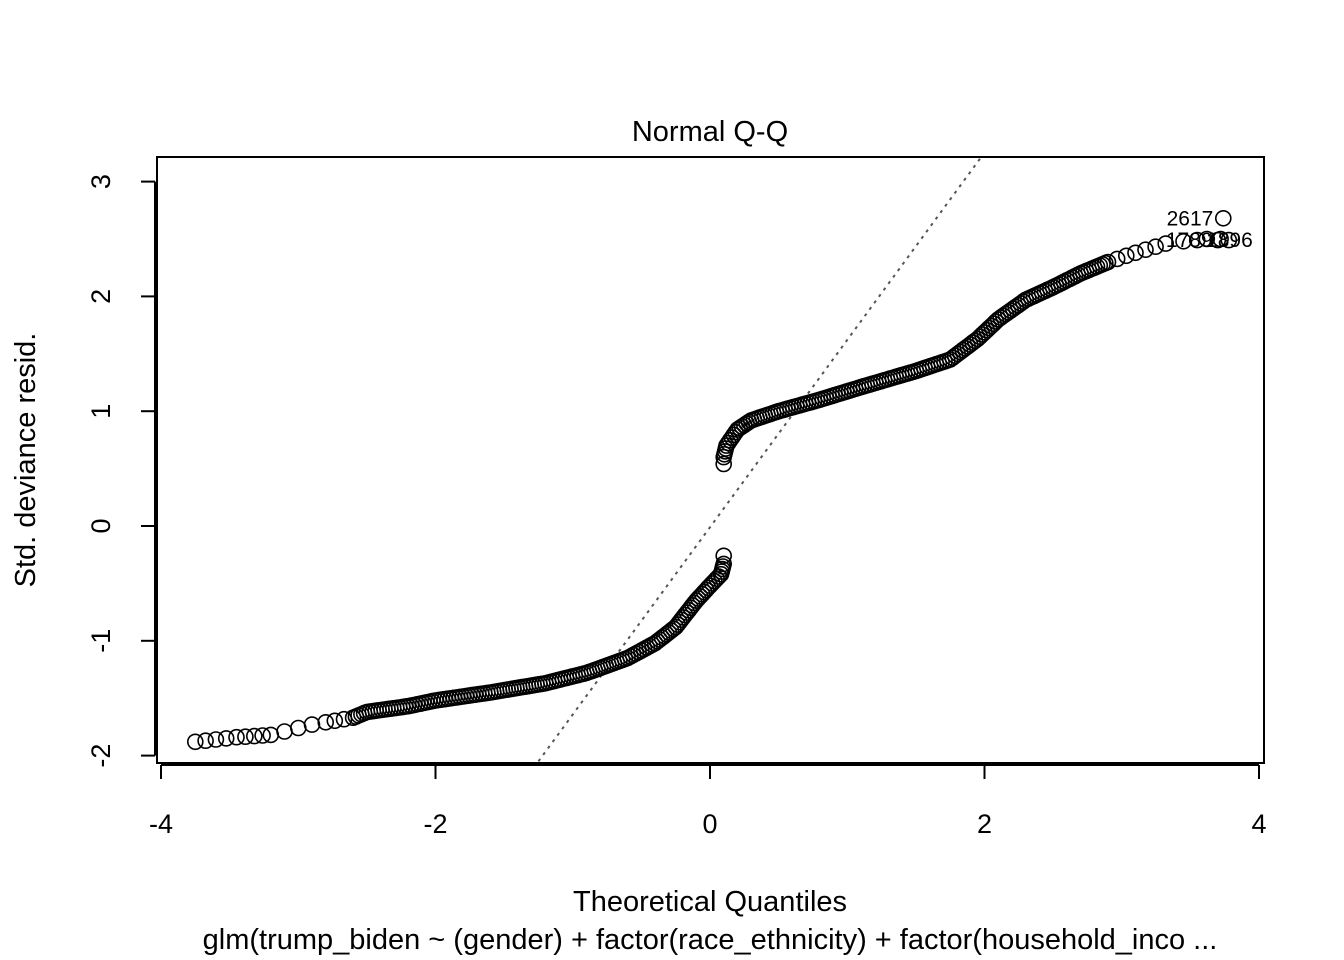 This screenshot has width=1344, height=960. What do you see at coordinates (101, 296) in the screenshot?
I see `y-tick-label: 2` at bounding box center [101, 296].